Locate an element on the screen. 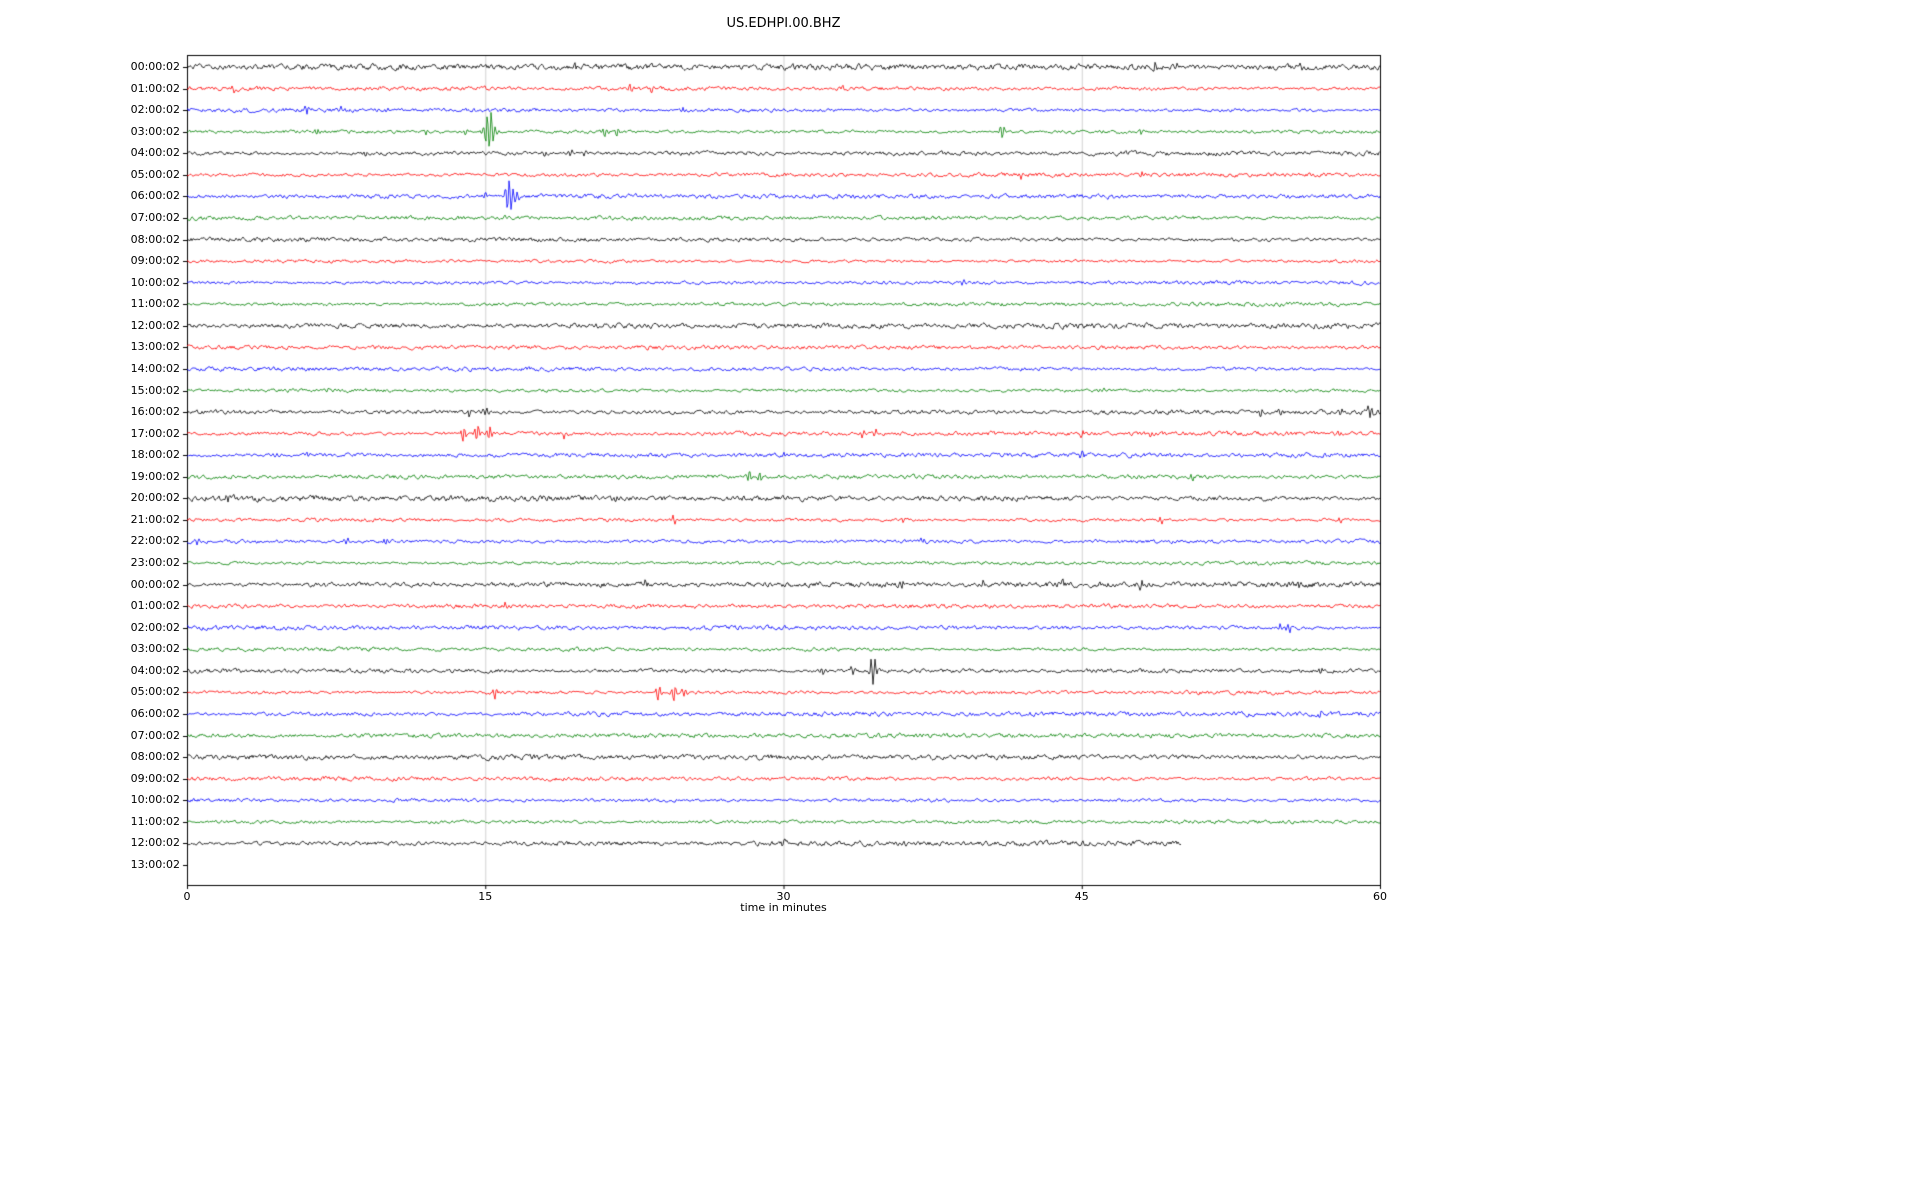 The image size is (1920, 1200). x-tick-label: 15 is located at coordinates (485, 896).